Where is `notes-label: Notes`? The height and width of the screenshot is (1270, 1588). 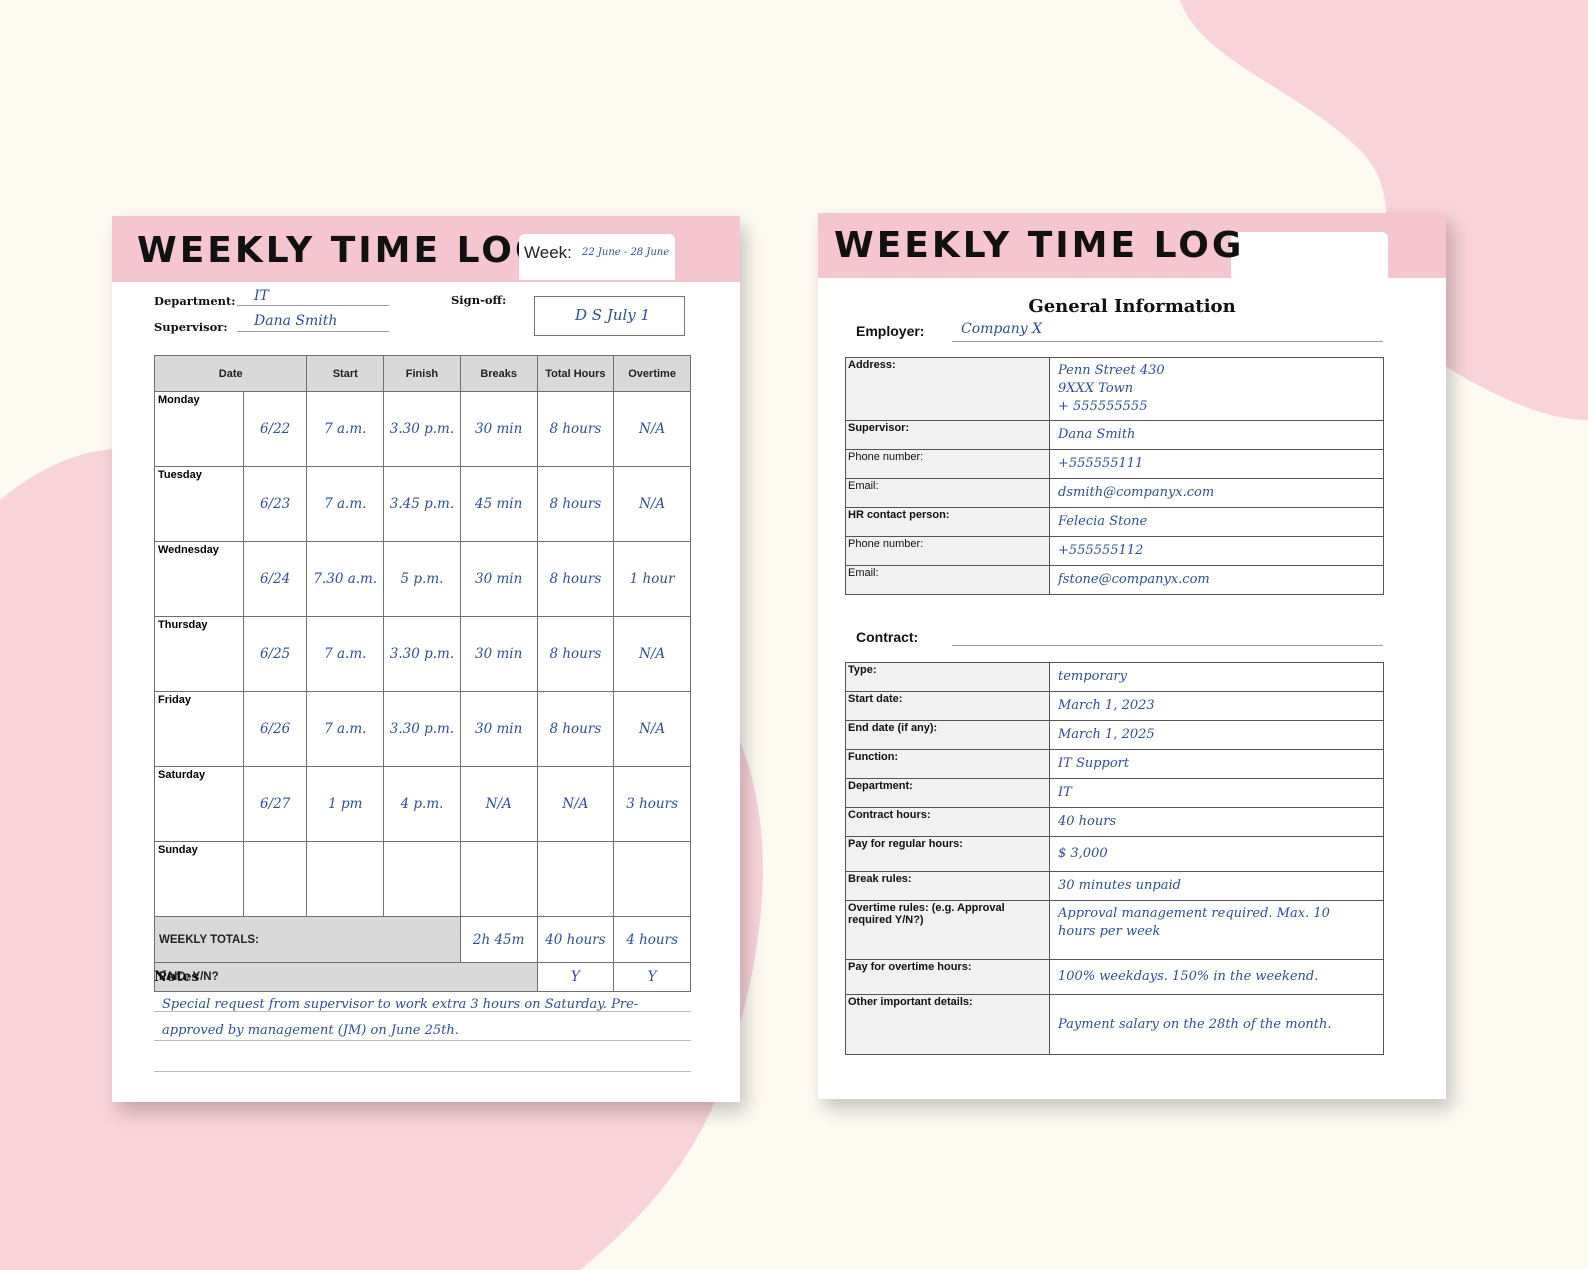 notes-label: Notes is located at coordinates (177, 977).